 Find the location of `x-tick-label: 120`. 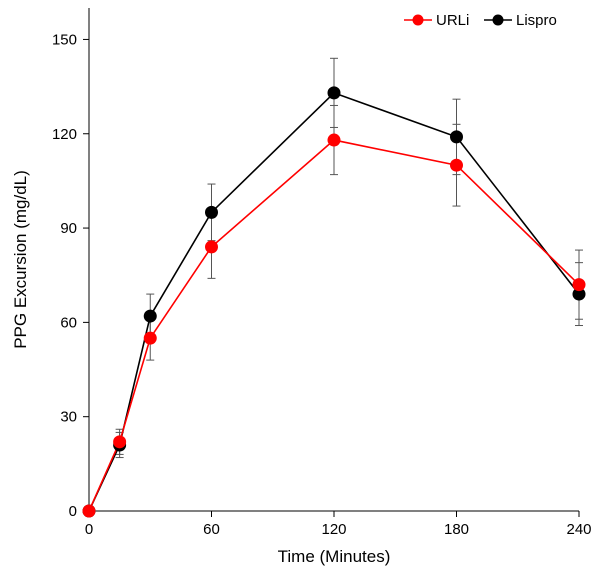

x-tick-label: 120 is located at coordinates (333, 529).